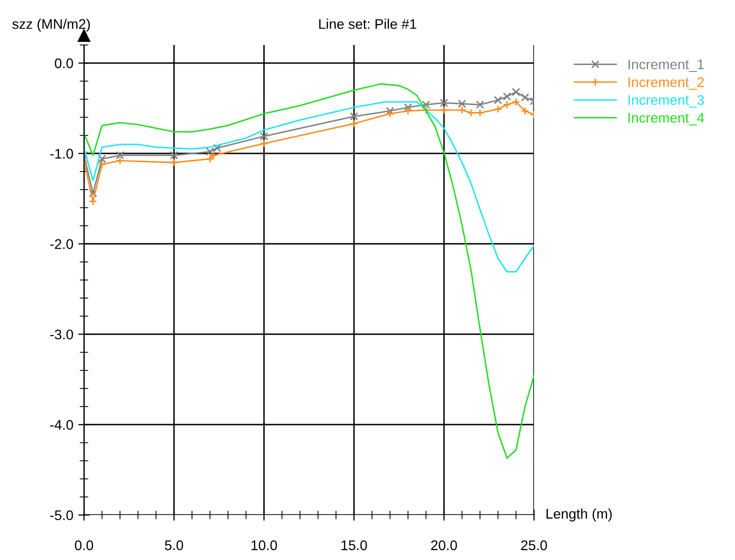 This screenshot has width=735, height=560. I want to click on x-tick-label: 25.0, so click(534, 545).